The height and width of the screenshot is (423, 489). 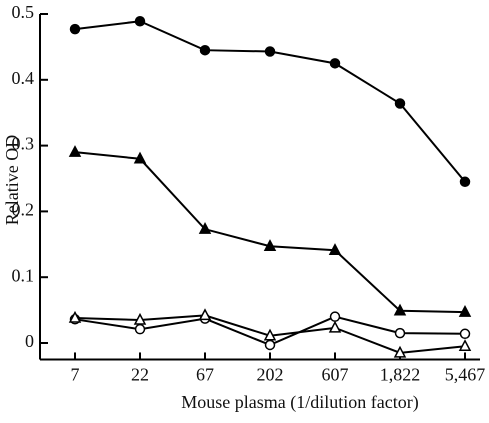 I want to click on y-tick-label: 0.3, so click(x=23, y=144).